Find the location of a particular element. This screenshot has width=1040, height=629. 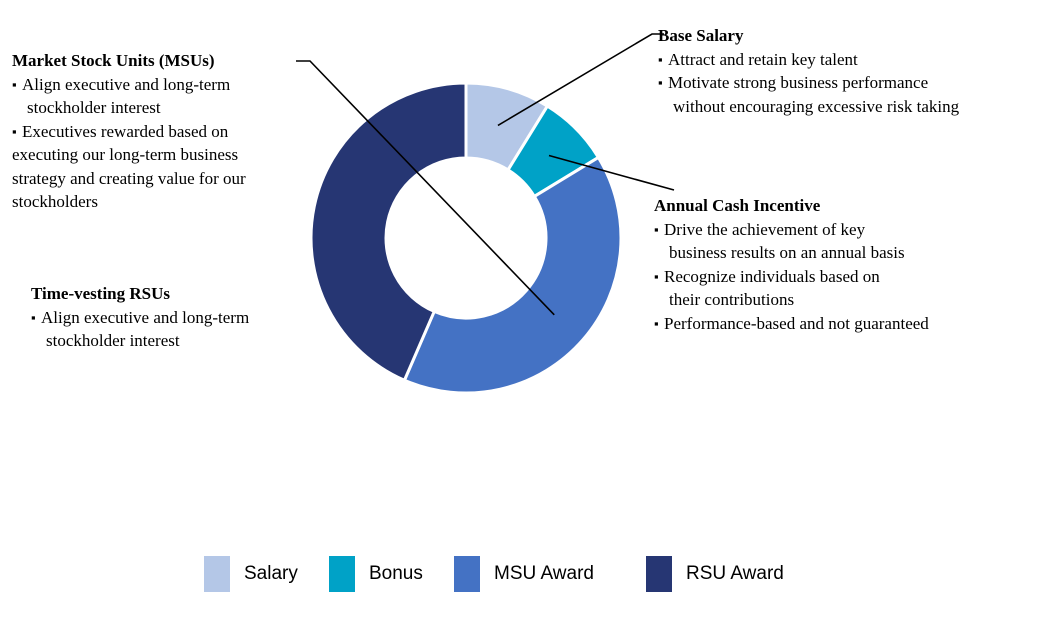

bullet-text: Recognize individuals based on is located at coordinates (772, 276).